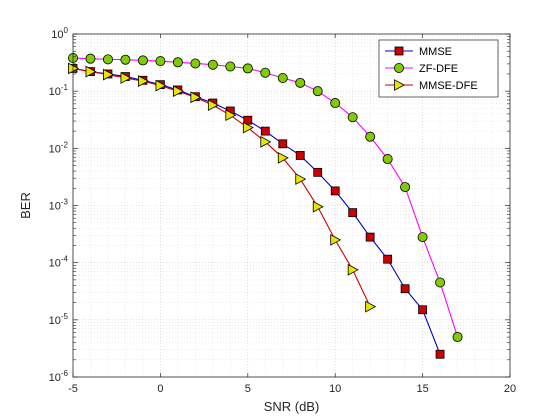 The height and width of the screenshot is (420, 560). What do you see at coordinates (448, 86) in the screenshot?
I see `legend-label: MMSE-DFE` at bounding box center [448, 86].